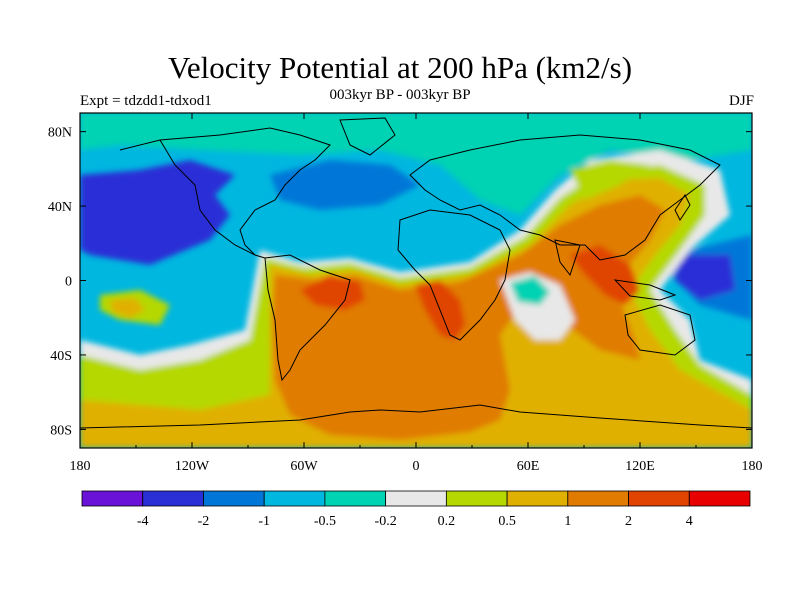 The image size is (800, 600). Describe the element at coordinates (741, 101) in the screenshot. I see `season-label: DJF` at that location.